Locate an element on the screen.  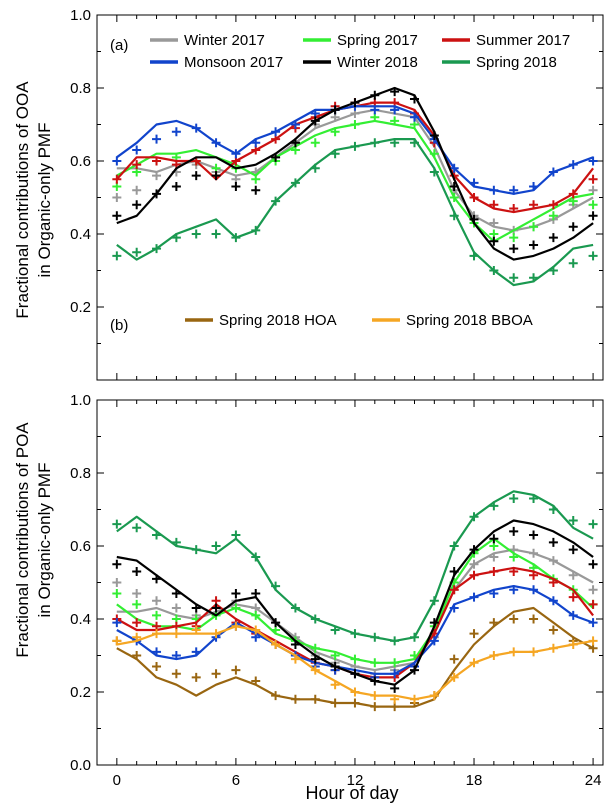
panel-b-label: (b) is located at coordinates (119, 325).